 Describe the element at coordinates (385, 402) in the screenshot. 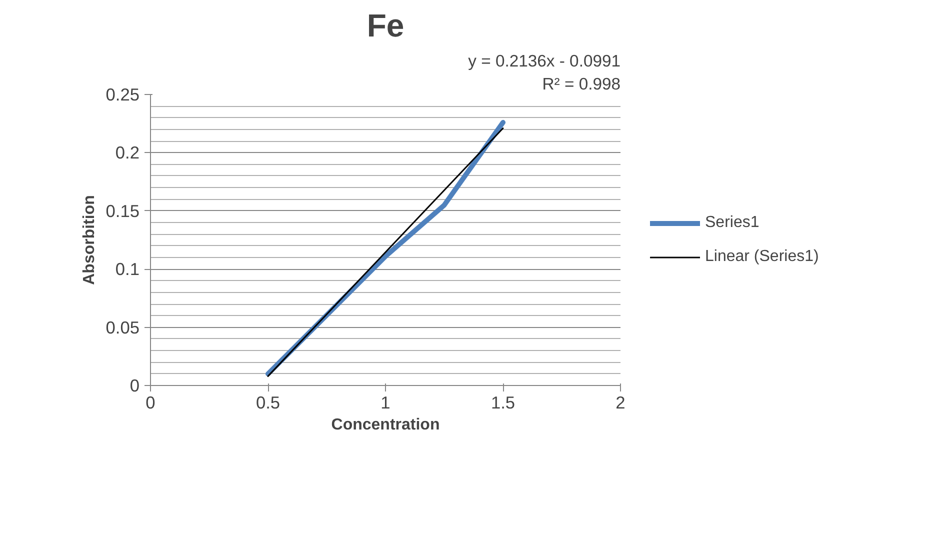

I see `x-tick-label: 1` at that location.